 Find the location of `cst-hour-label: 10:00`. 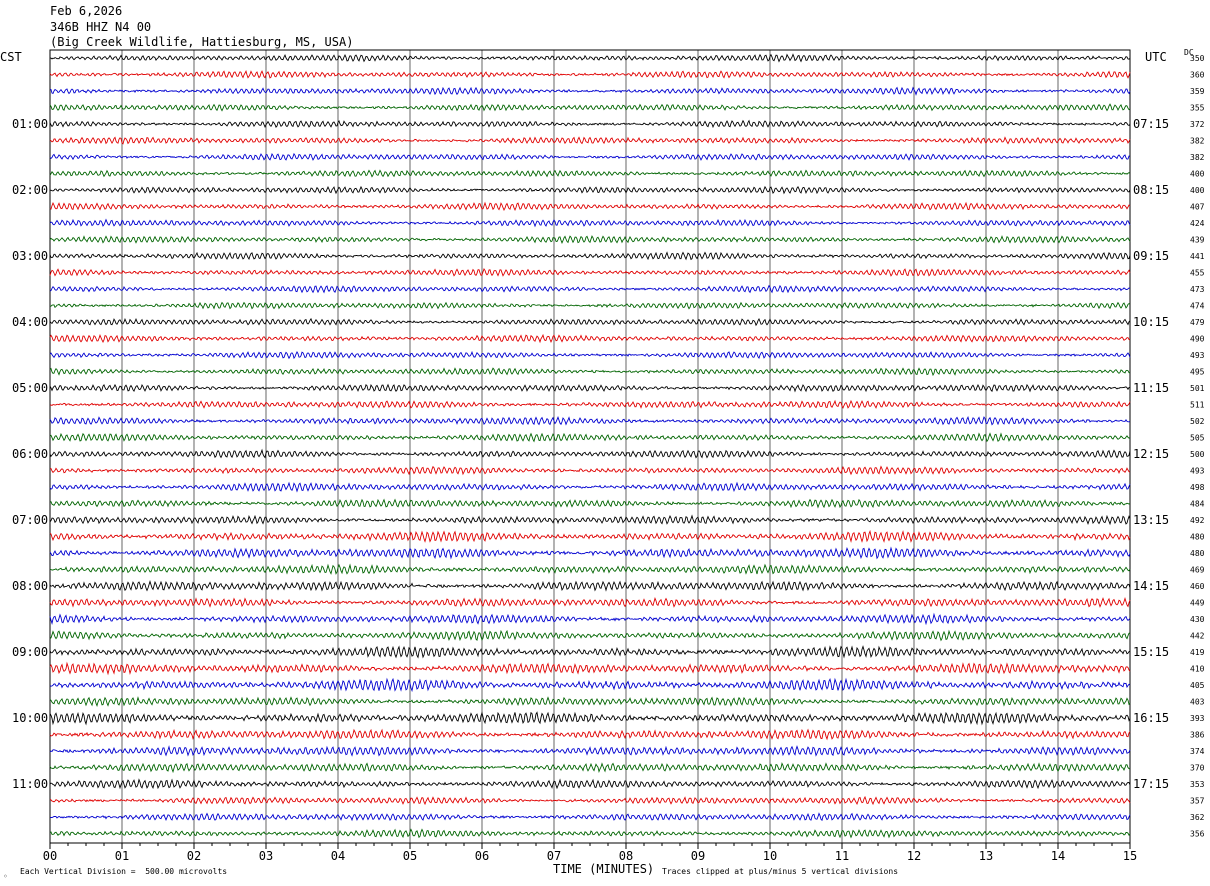

cst-hour-label: 10:00 is located at coordinates (30, 718).